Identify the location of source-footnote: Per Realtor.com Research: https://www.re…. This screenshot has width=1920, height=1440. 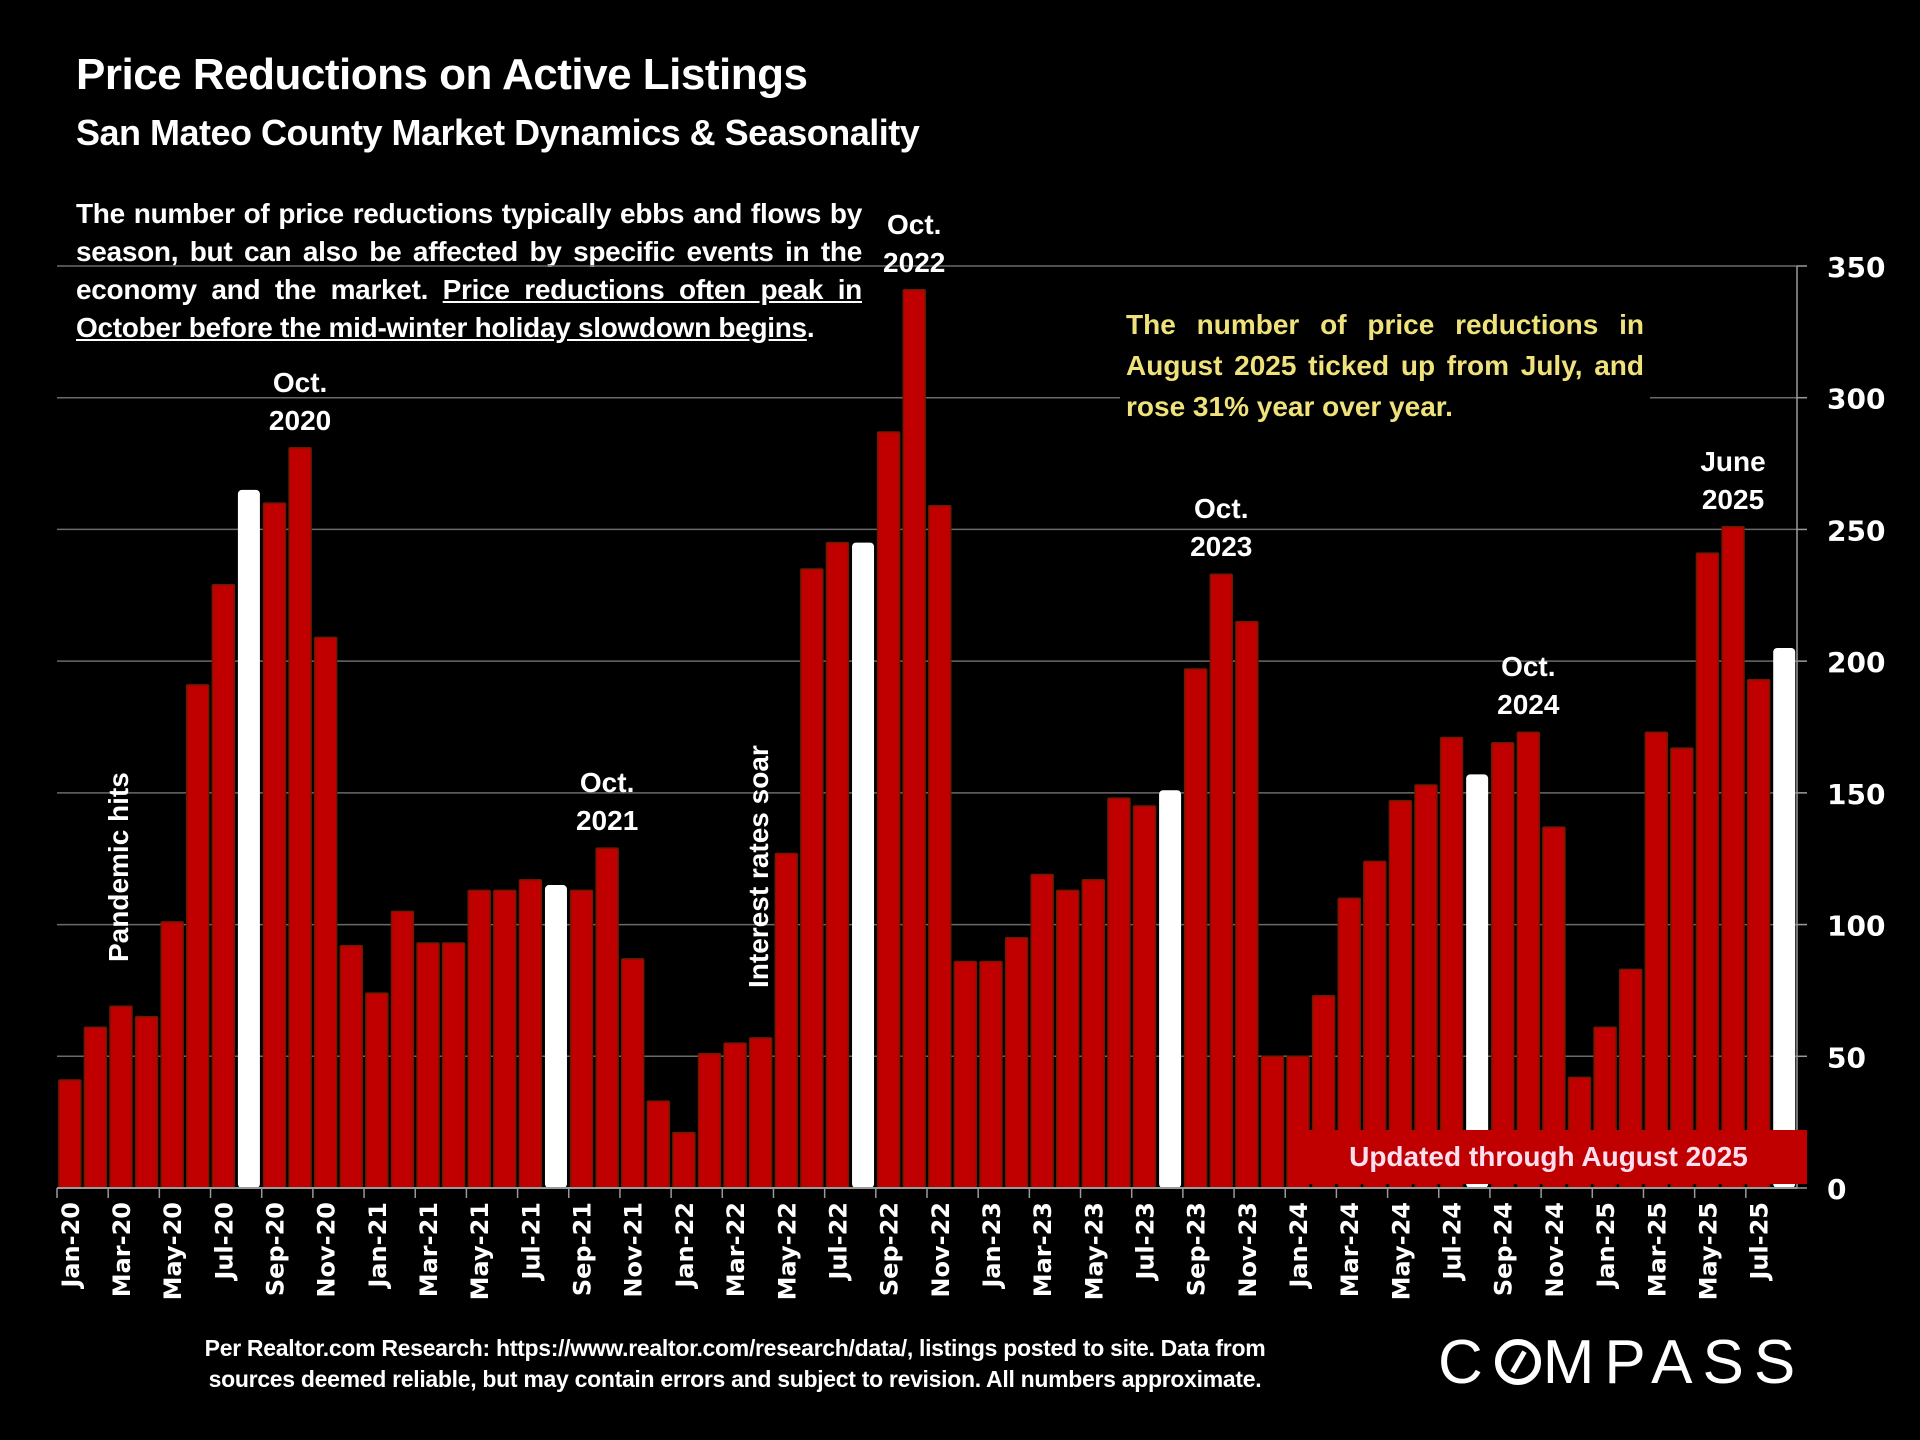
(735, 1364).